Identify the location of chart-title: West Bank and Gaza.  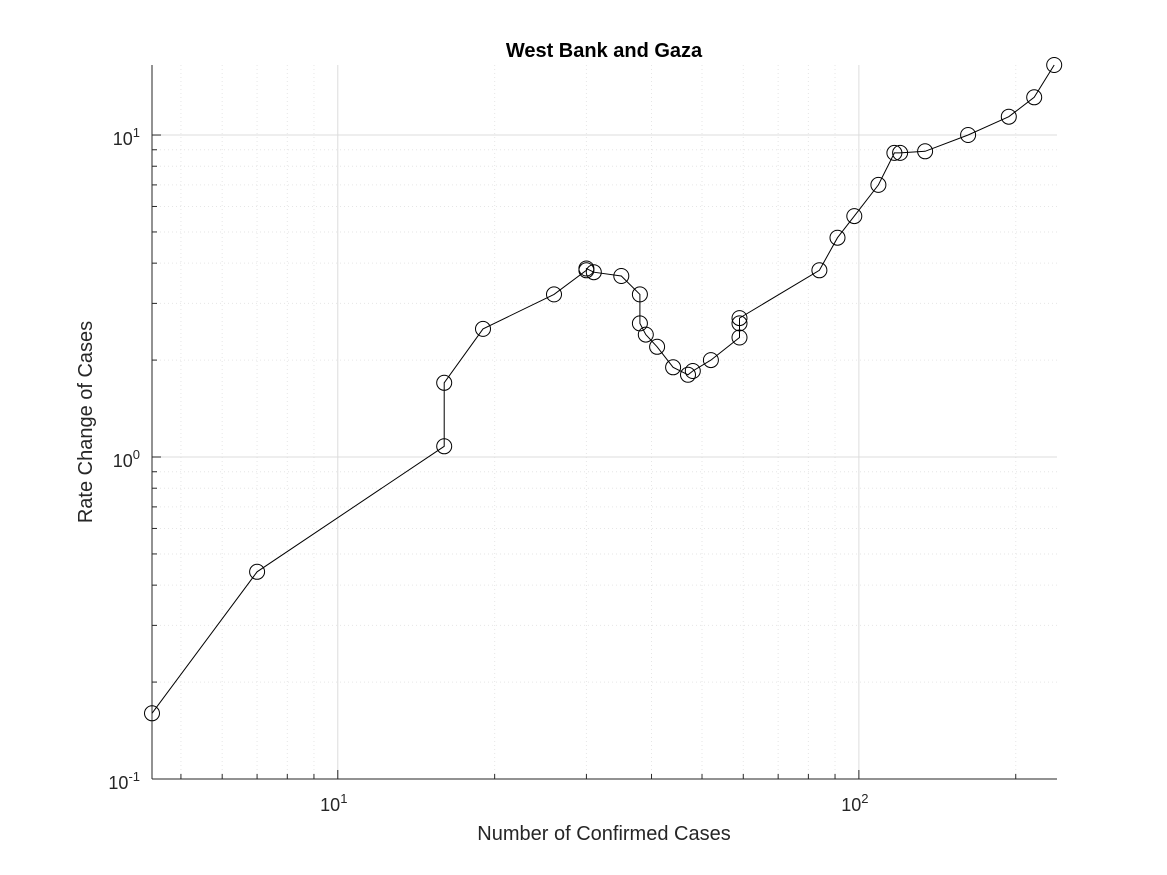
(604, 51).